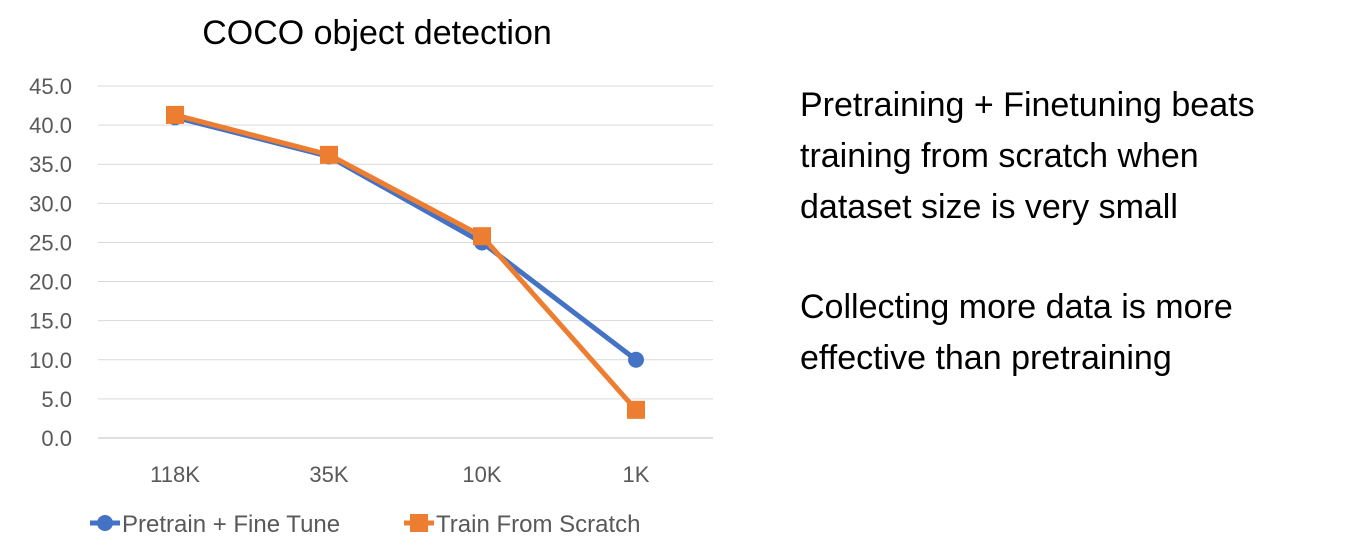 The width and height of the screenshot is (1358, 548). Describe the element at coordinates (56, 438) in the screenshot. I see `y-tick-label: 0.0` at that location.